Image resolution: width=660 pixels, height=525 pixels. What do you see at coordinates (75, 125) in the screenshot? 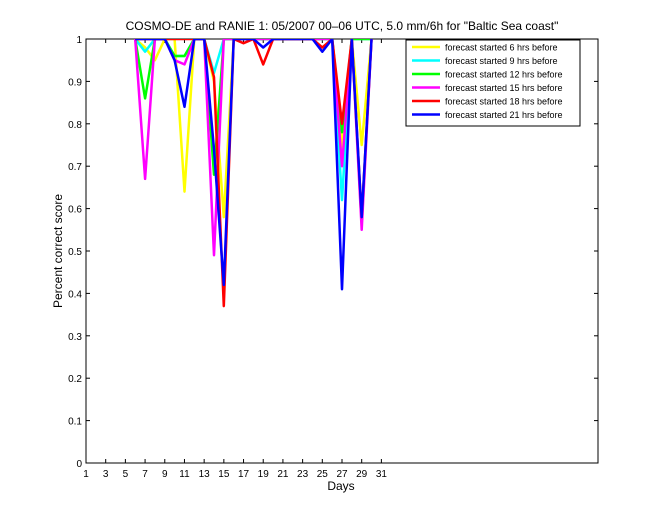
I see `y-tick-label: 0.8` at bounding box center [75, 125].